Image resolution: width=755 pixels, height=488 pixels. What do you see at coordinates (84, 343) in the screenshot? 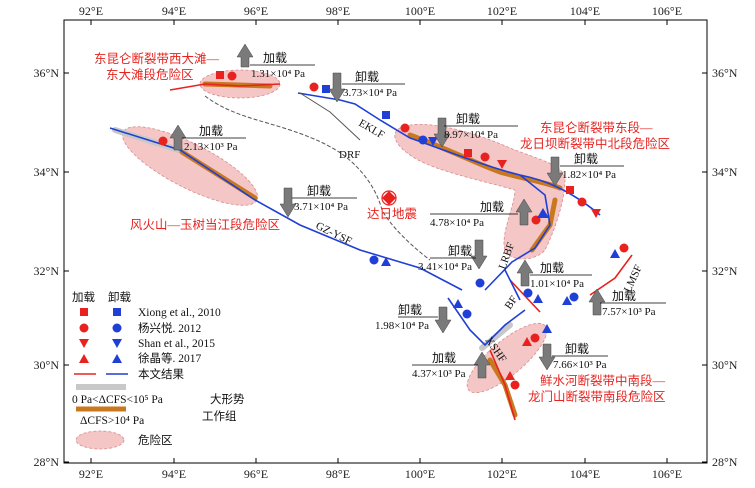
I see `legend-tri-down-load` at bounding box center [84, 343].